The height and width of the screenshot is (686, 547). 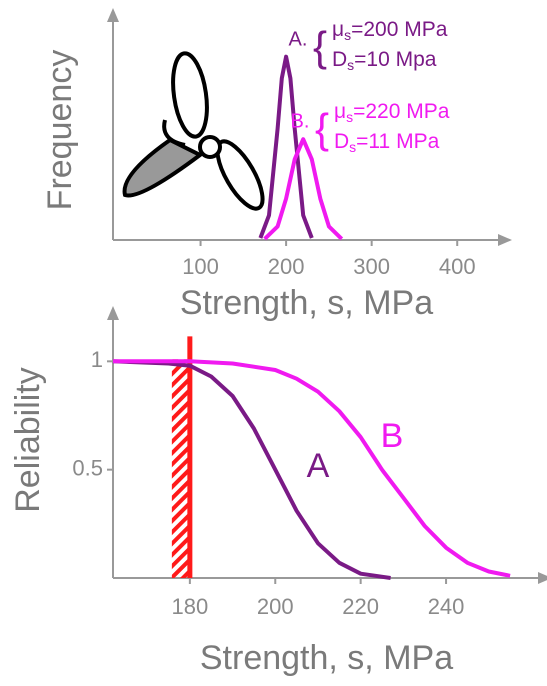 I want to click on y-tick-label: 1, so click(x=97, y=359).